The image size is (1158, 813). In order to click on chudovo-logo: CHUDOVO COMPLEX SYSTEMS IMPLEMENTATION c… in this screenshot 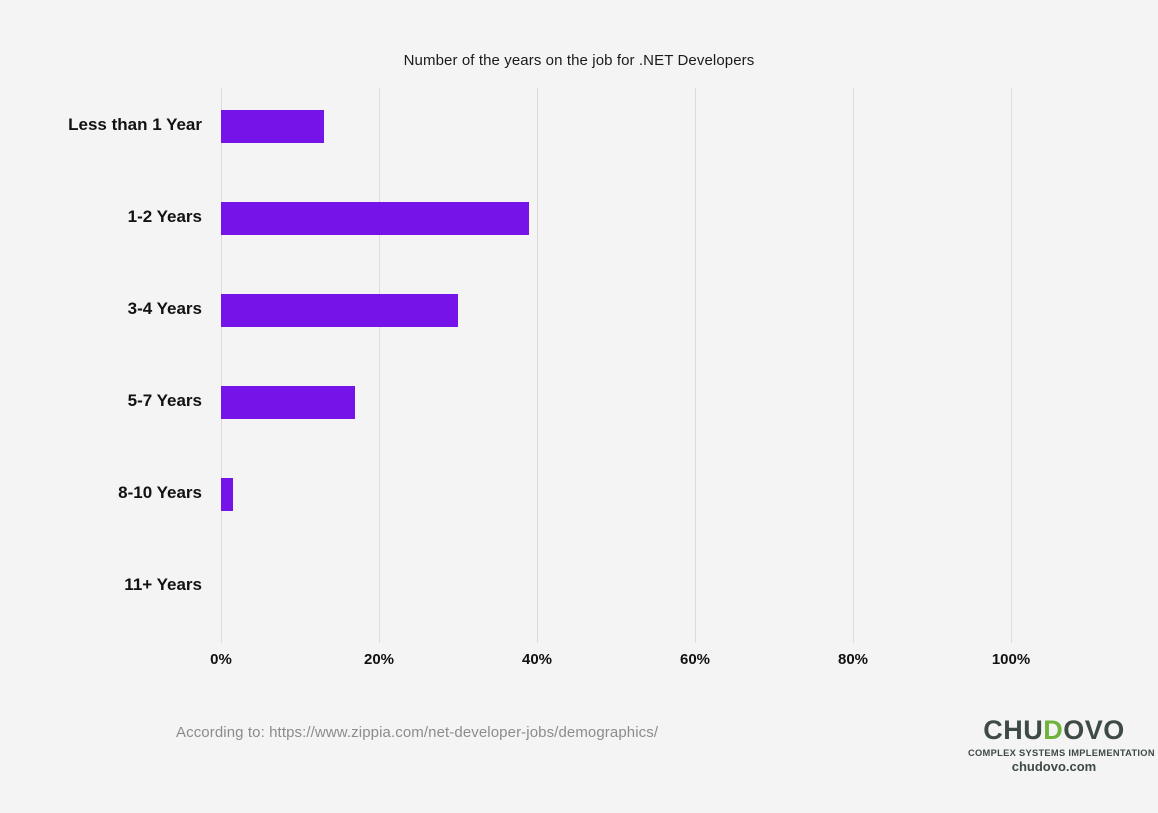, I will do `click(1061, 744)`.